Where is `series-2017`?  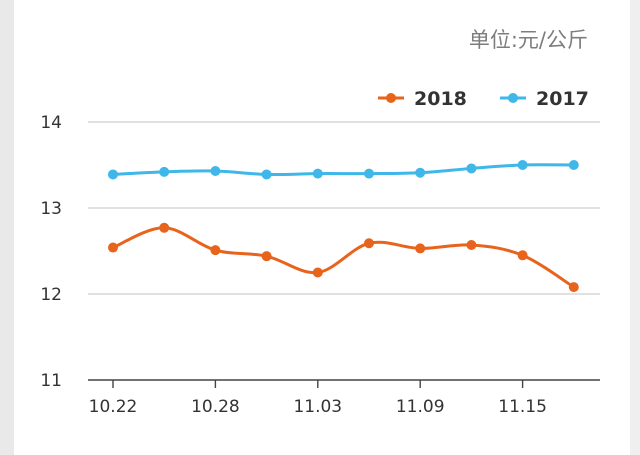 series-2017 is located at coordinates (343, 170).